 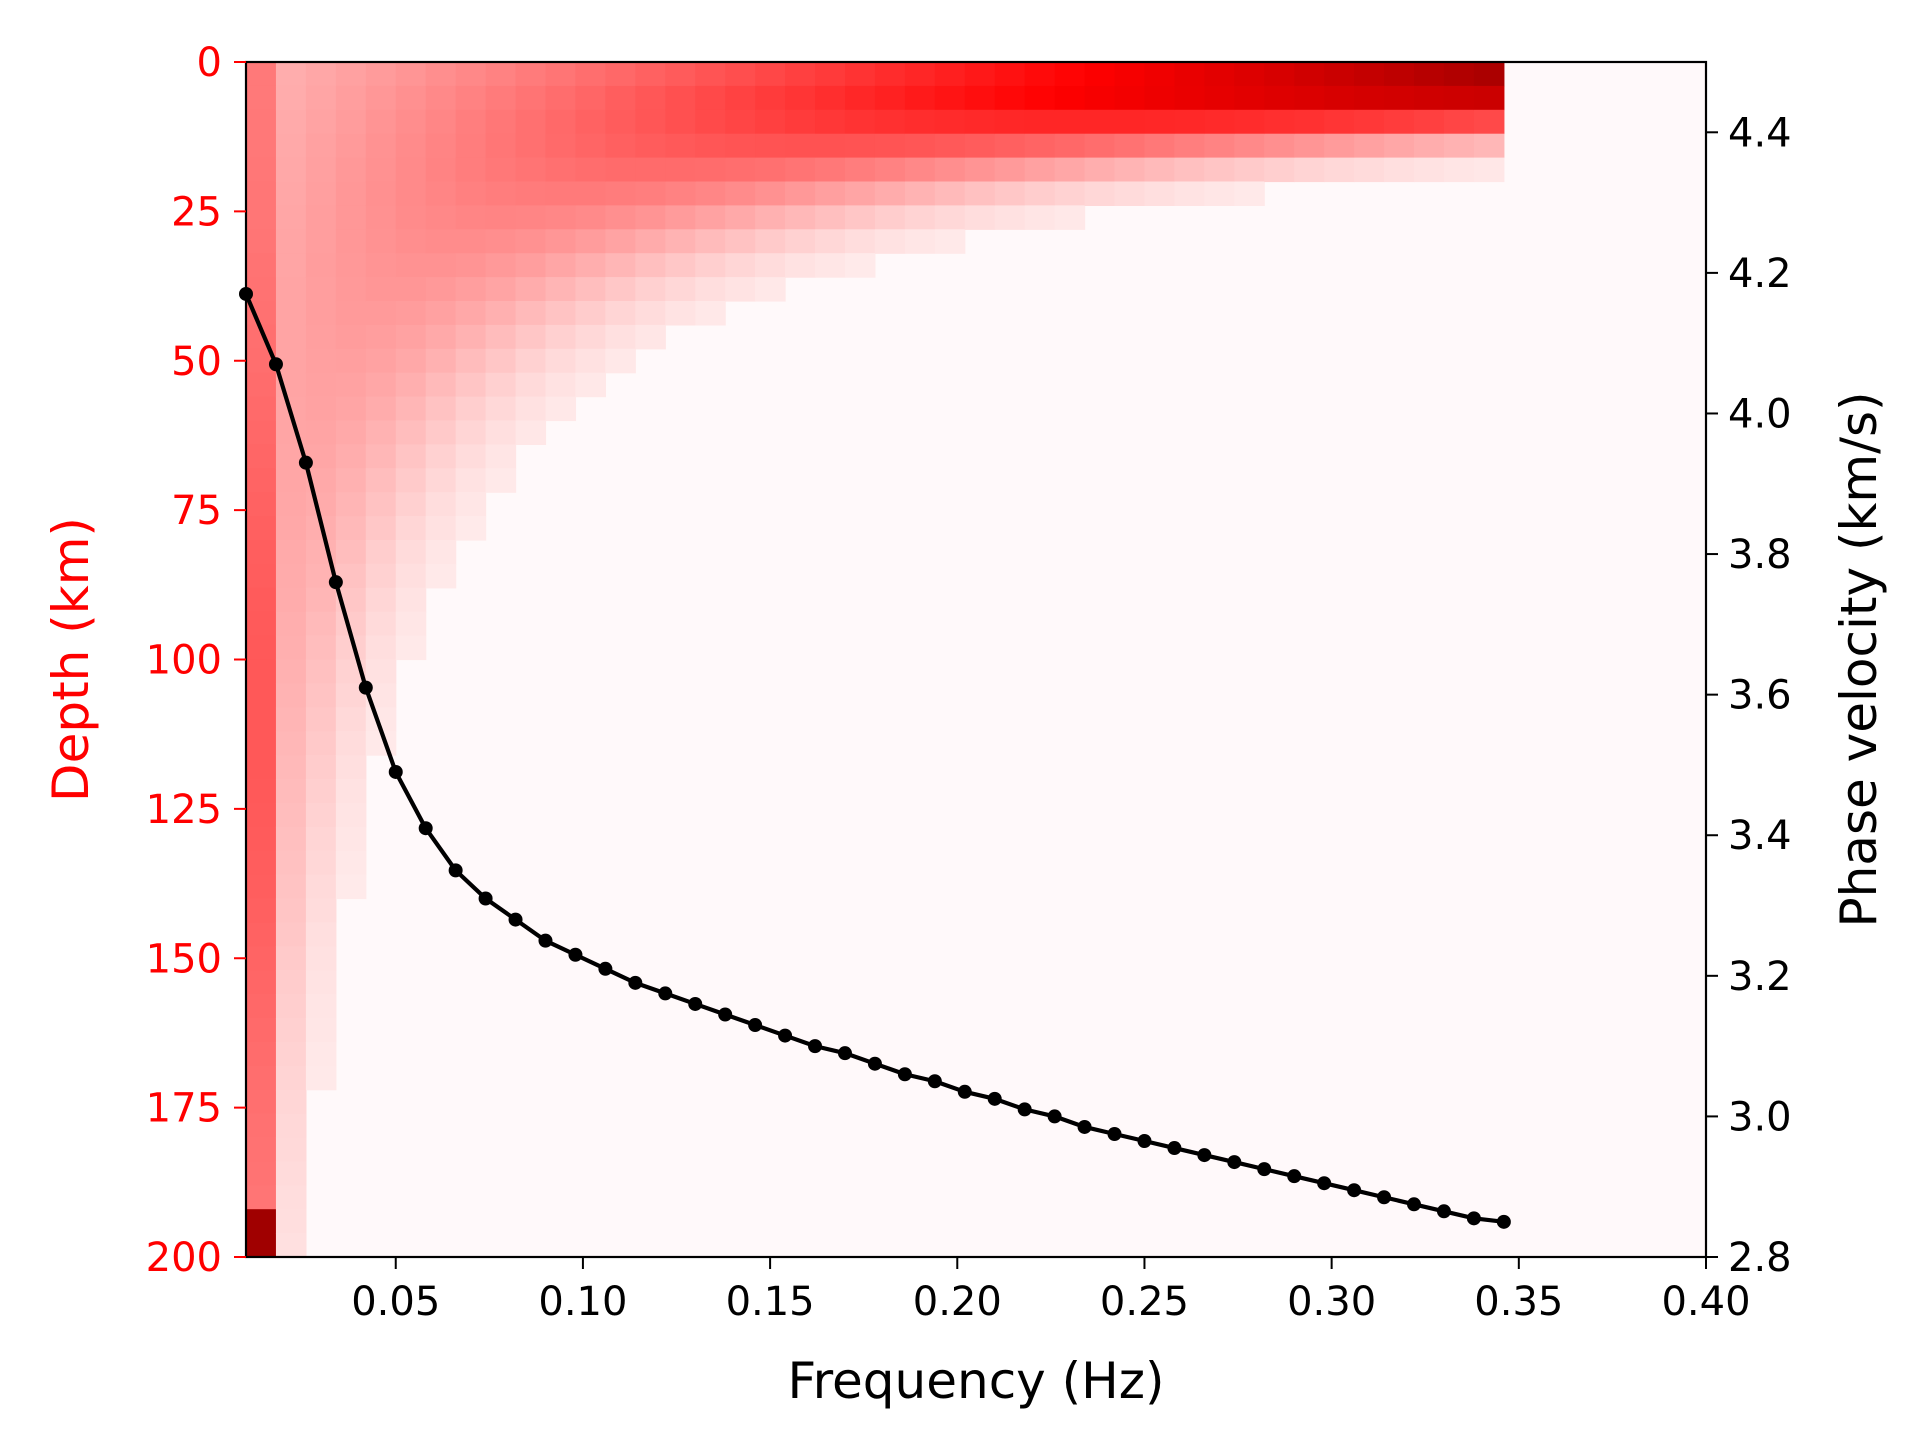 What do you see at coordinates (1518, 1302) in the screenshot?
I see `x-tick-label: 0.35` at bounding box center [1518, 1302].